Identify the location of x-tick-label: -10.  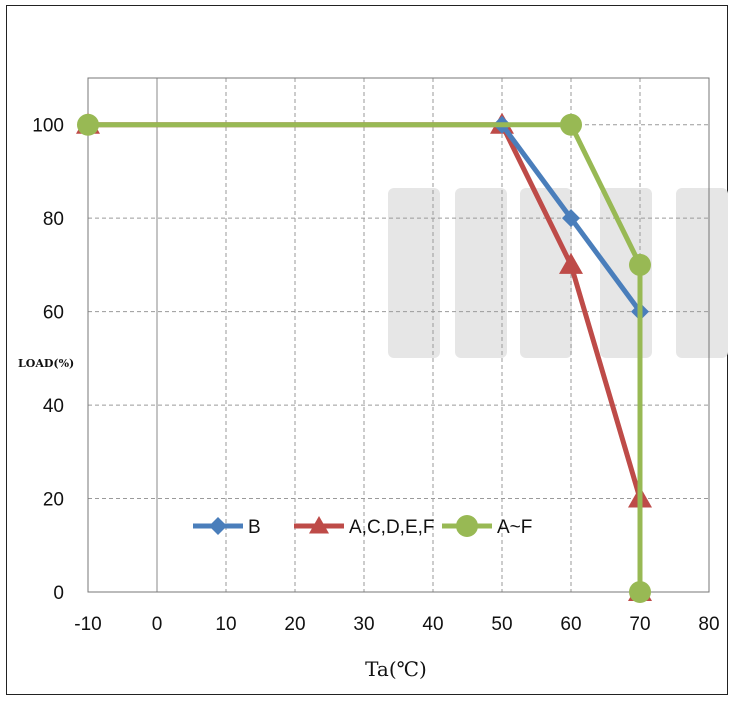
(87, 624).